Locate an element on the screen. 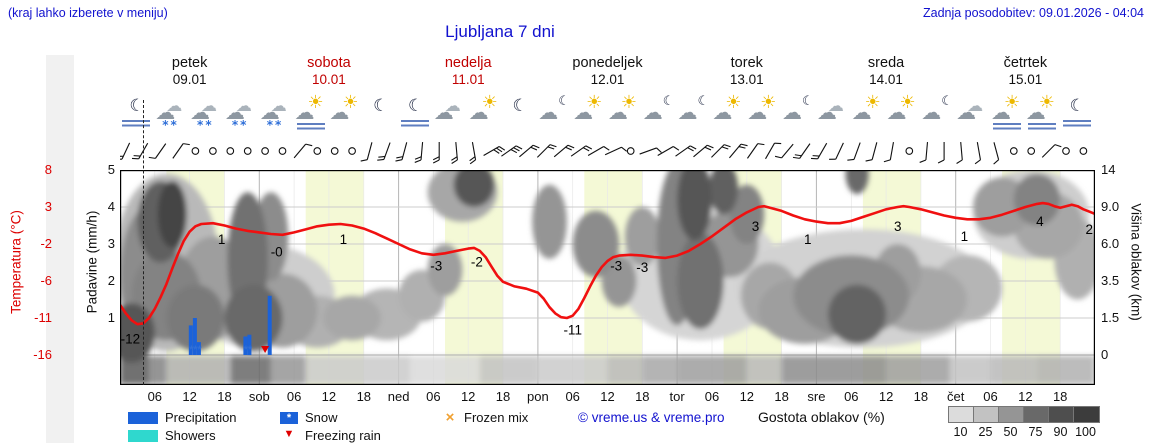 This screenshot has width=1152, height=443. frozen-mix-icon: × is located at coordinates (450, 417).